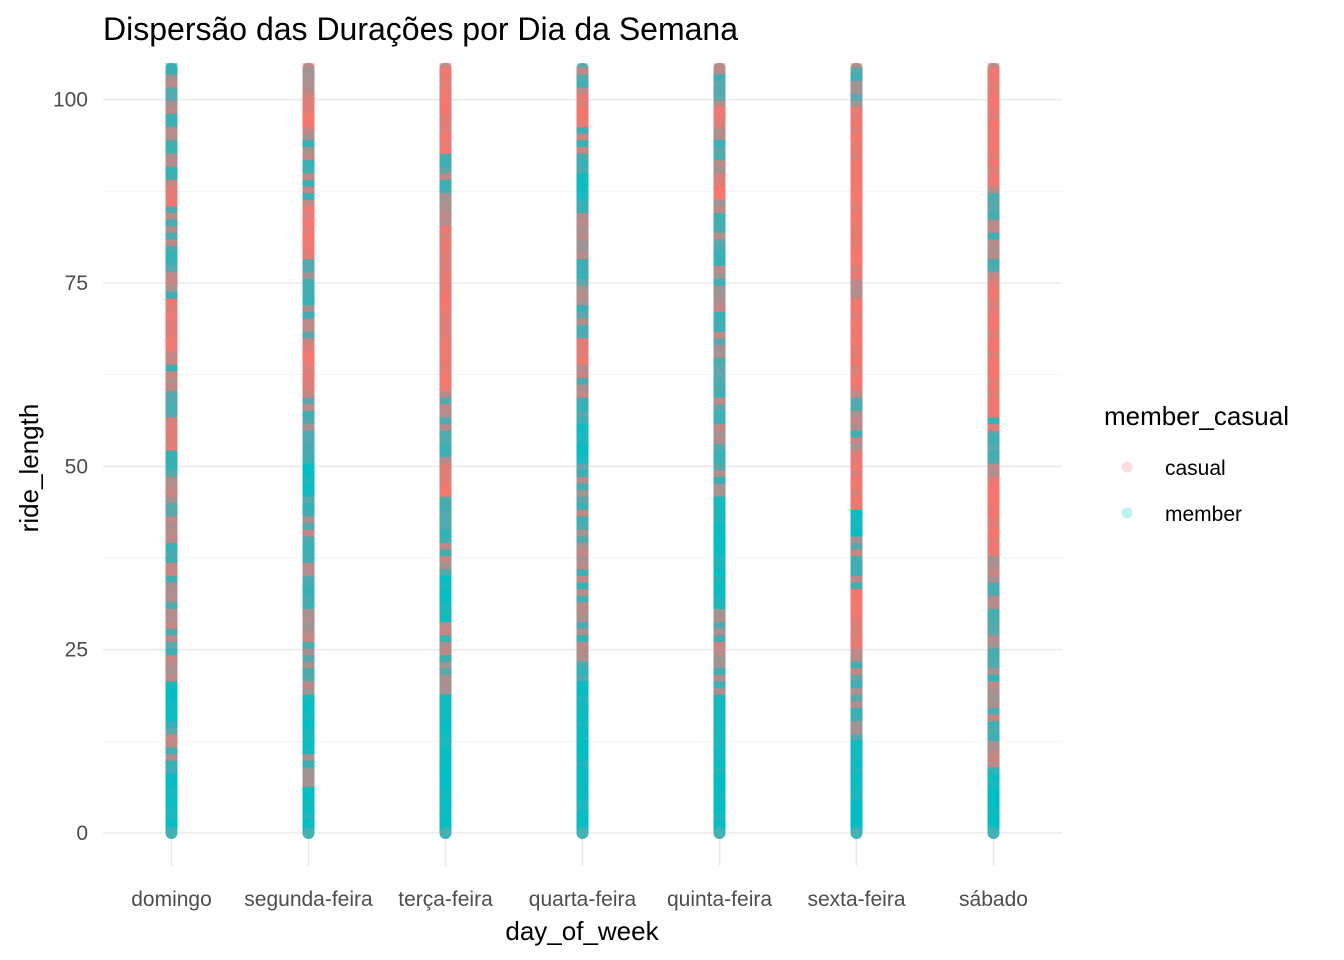 The width and height of the screenshot is (1344, 960). I want to click on legend-casual-swatch, so click(1127, 467).